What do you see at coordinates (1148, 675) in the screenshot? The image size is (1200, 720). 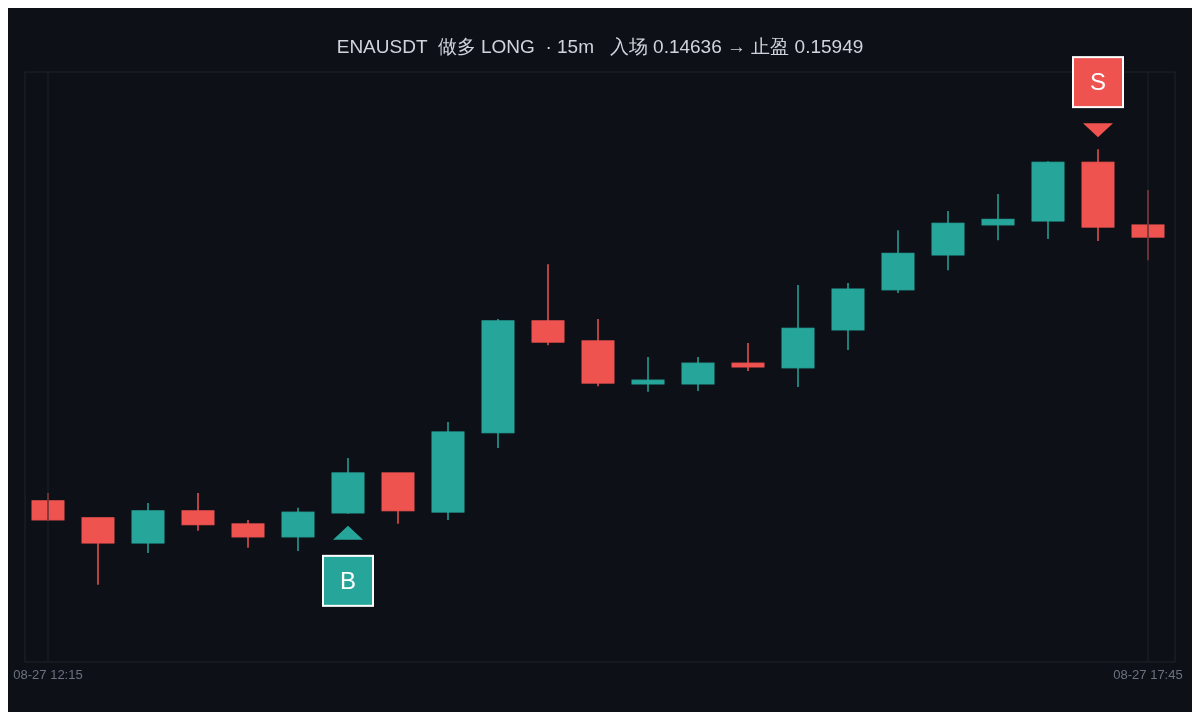 I see `x-tick-label: 08-27 17:45` at bounding box center [1148, 675].